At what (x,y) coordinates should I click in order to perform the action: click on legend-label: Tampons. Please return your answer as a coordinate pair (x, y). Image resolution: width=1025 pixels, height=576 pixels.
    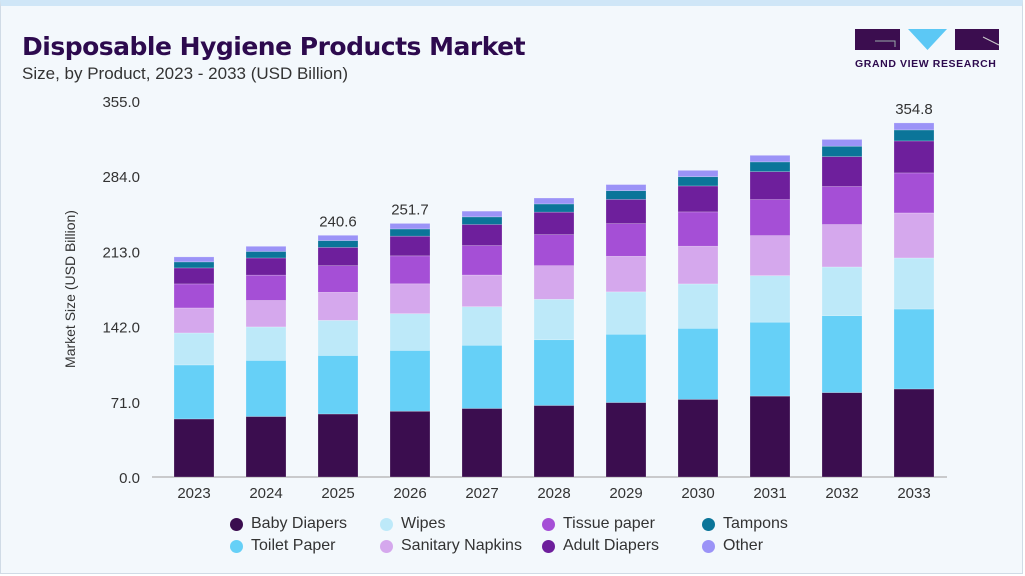
    Looking at the image, I should click on (755, 523).